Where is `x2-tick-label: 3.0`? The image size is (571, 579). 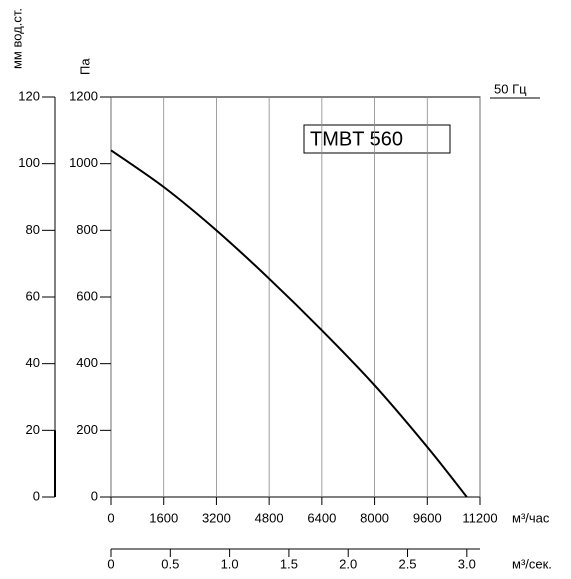
x2-tick-label: 3.0 is located at coordinates (467, 563).